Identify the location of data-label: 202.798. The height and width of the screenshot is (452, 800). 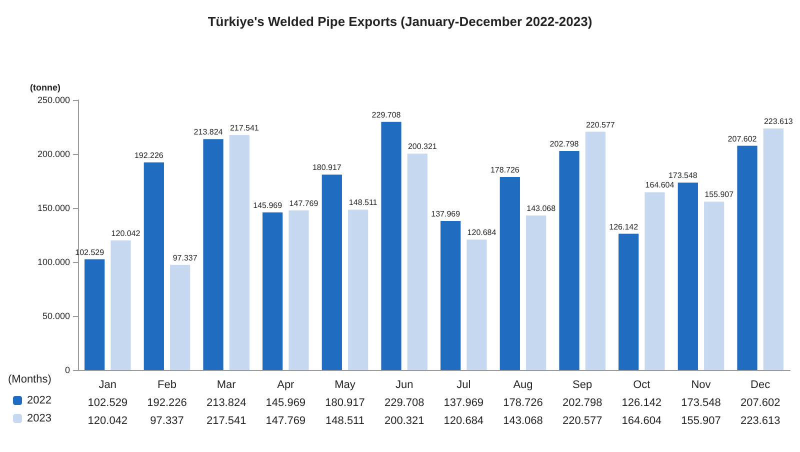
(582, 403).